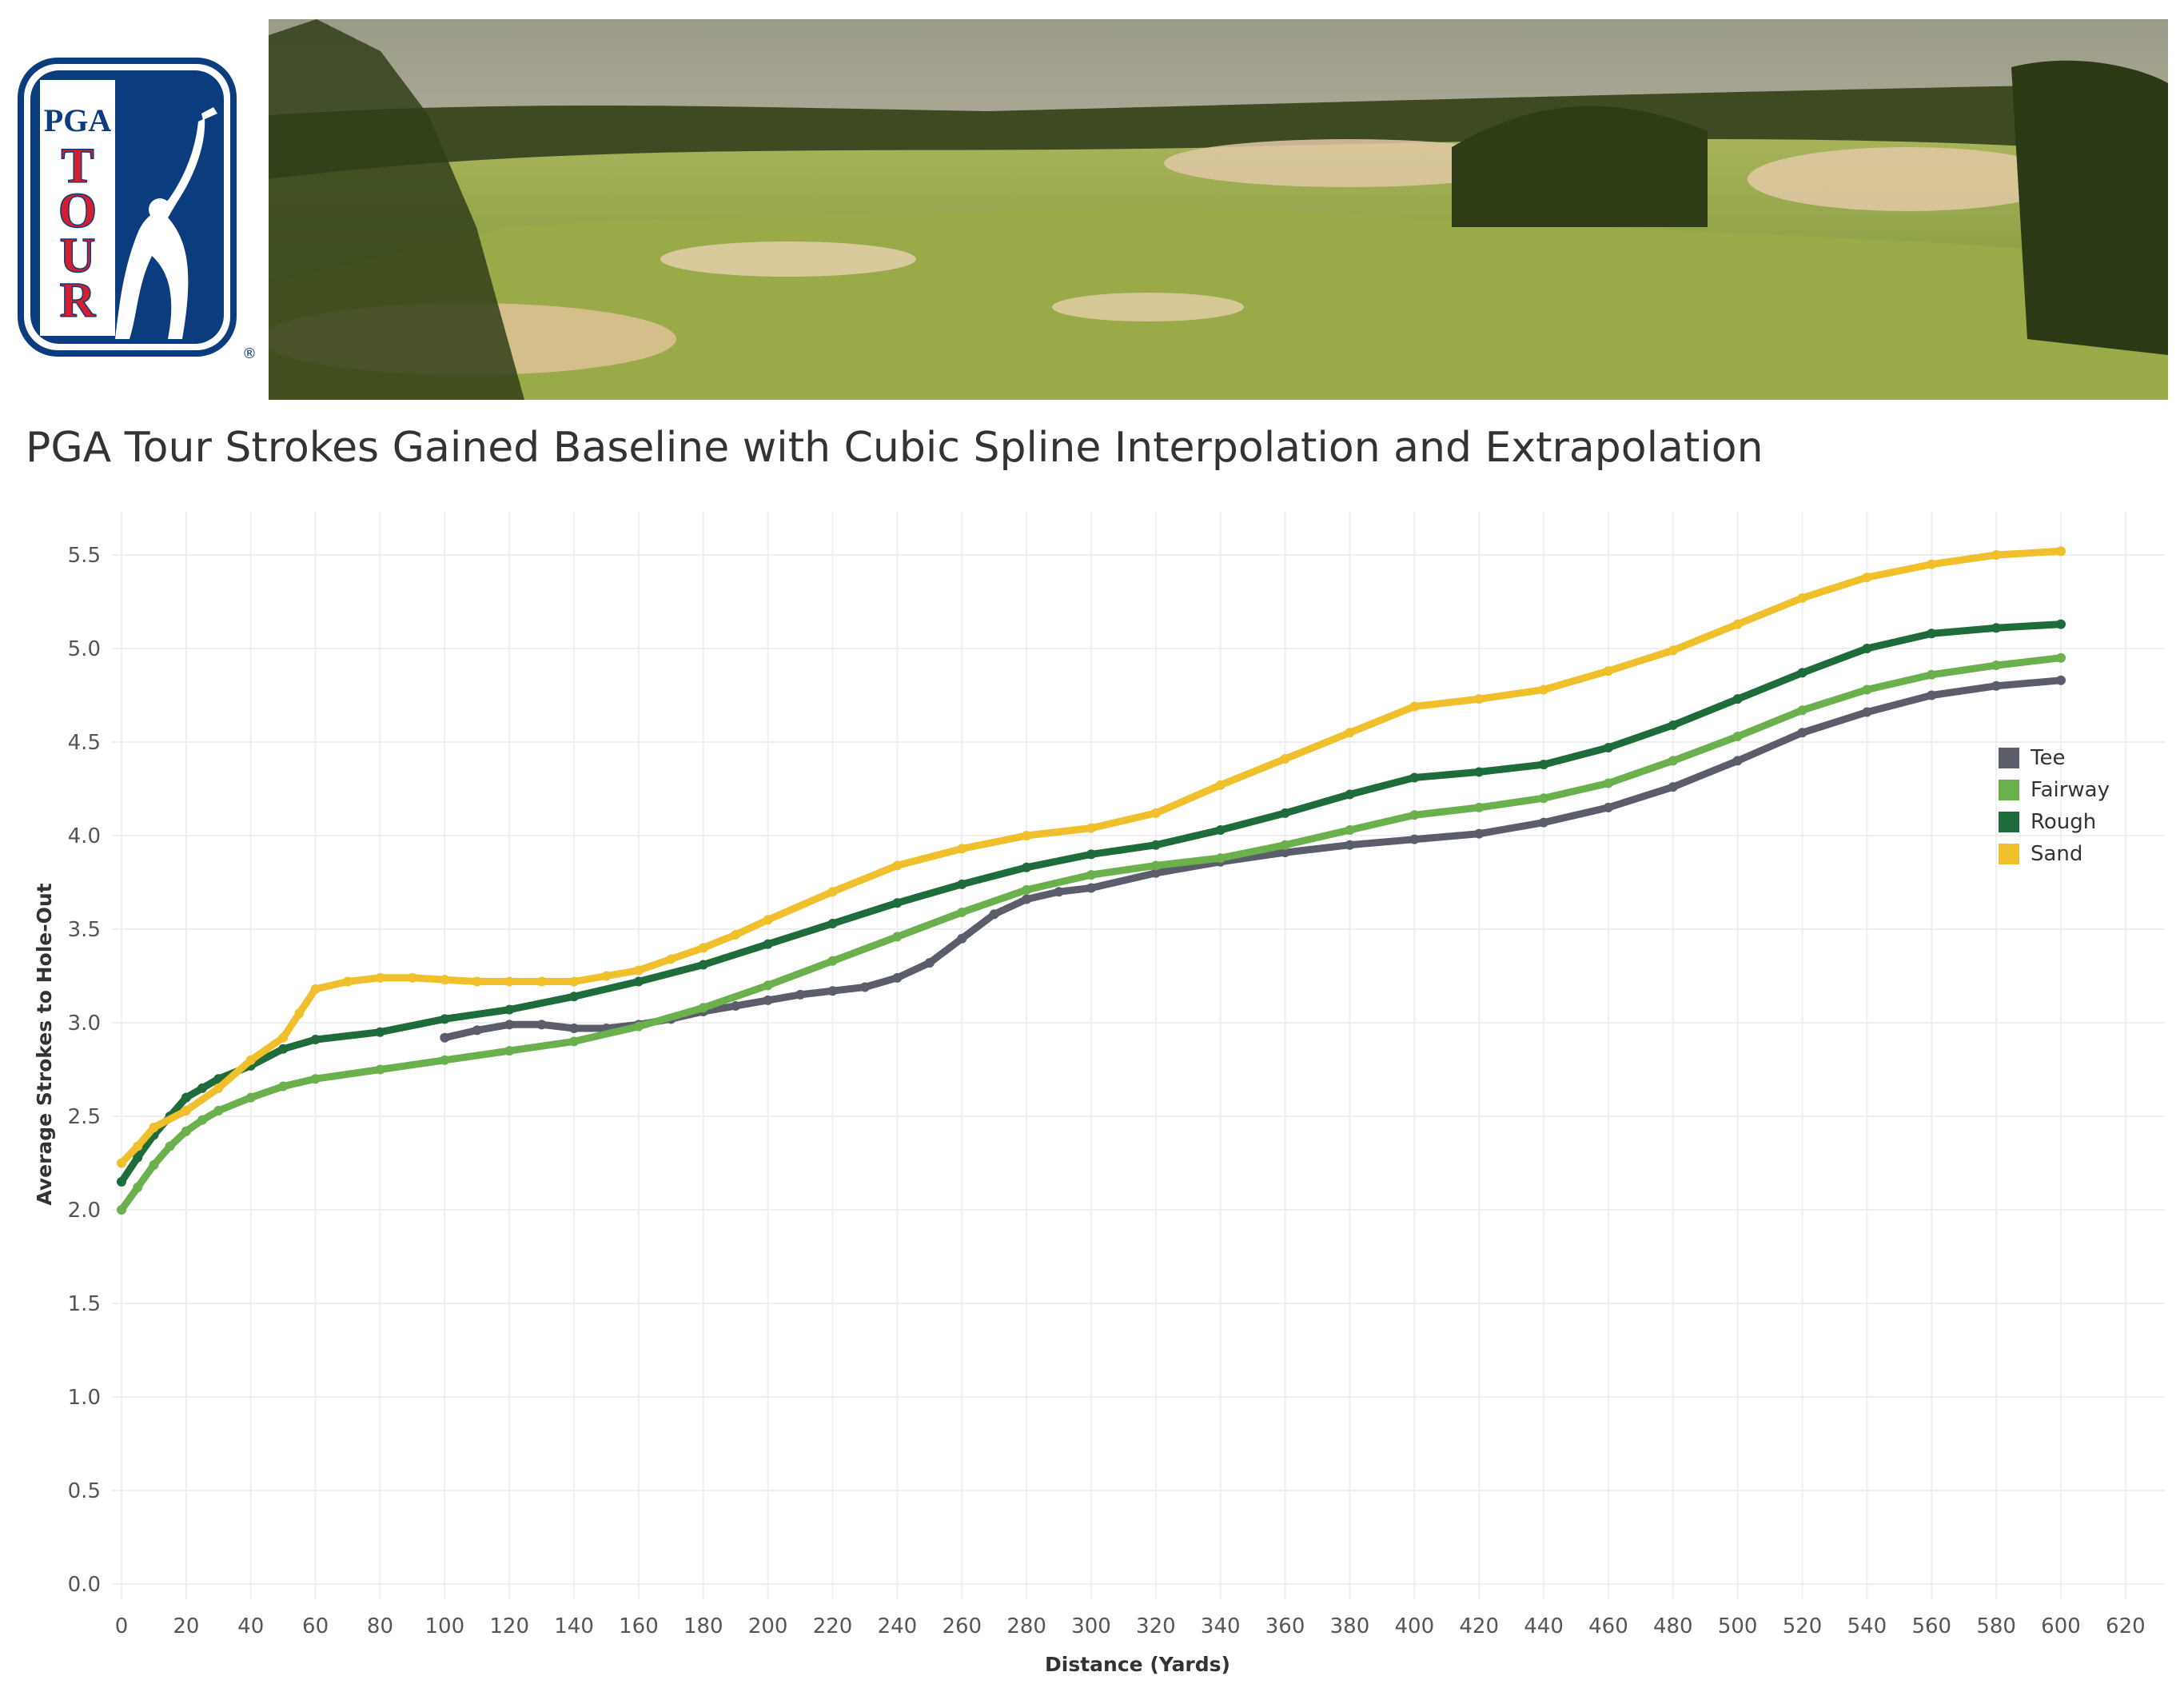  Describe the element at coordinates (1996, 1626) in the screenshot. I see `x-tick-label: 580` at that location.